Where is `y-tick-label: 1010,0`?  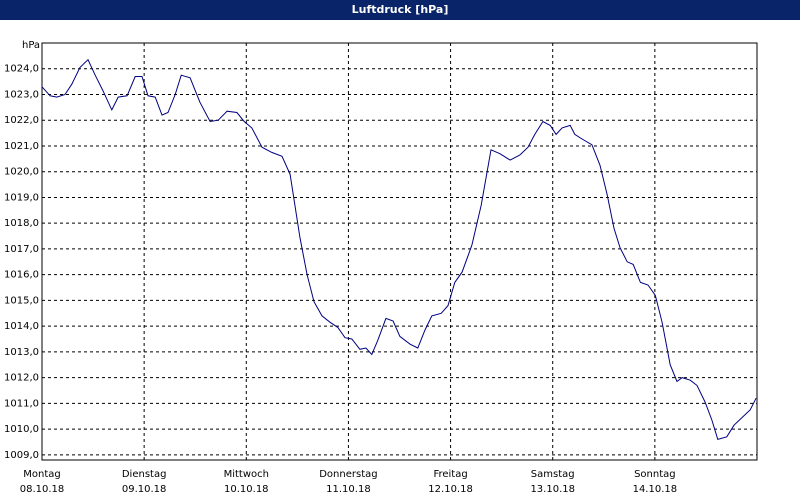 y-tick-label: 1010,0 is located at coordinates (21, 429).